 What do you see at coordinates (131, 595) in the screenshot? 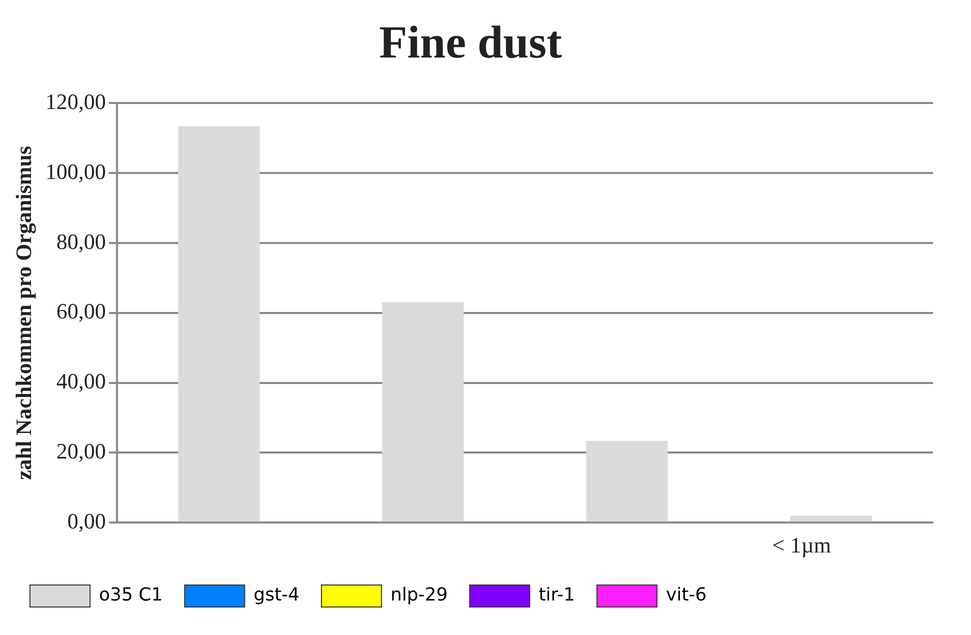
I see `legend-label: o35 C1` at bounding box center [131, 595].